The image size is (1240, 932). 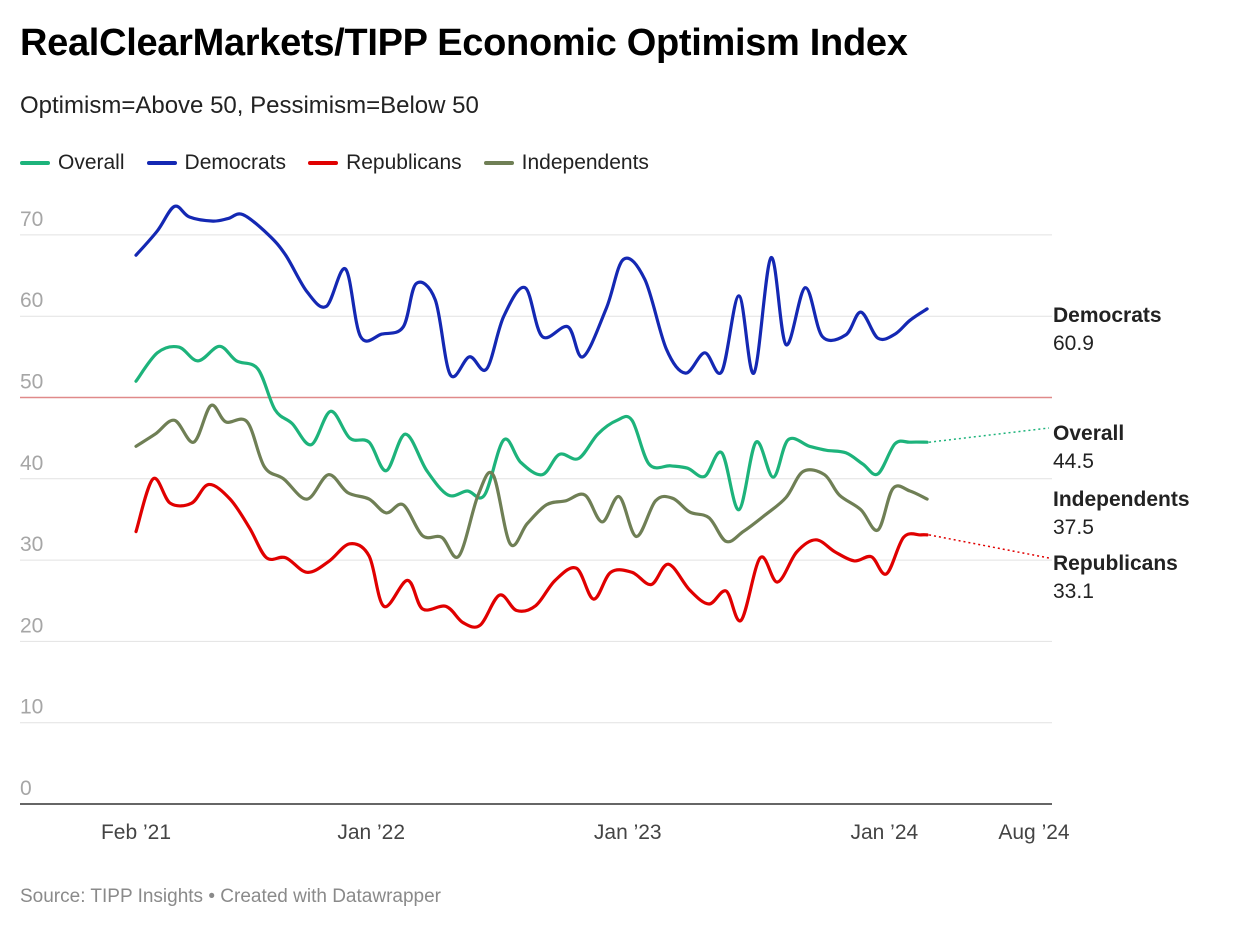 I want to click on series-line-independents, so click(x=531, y=481).